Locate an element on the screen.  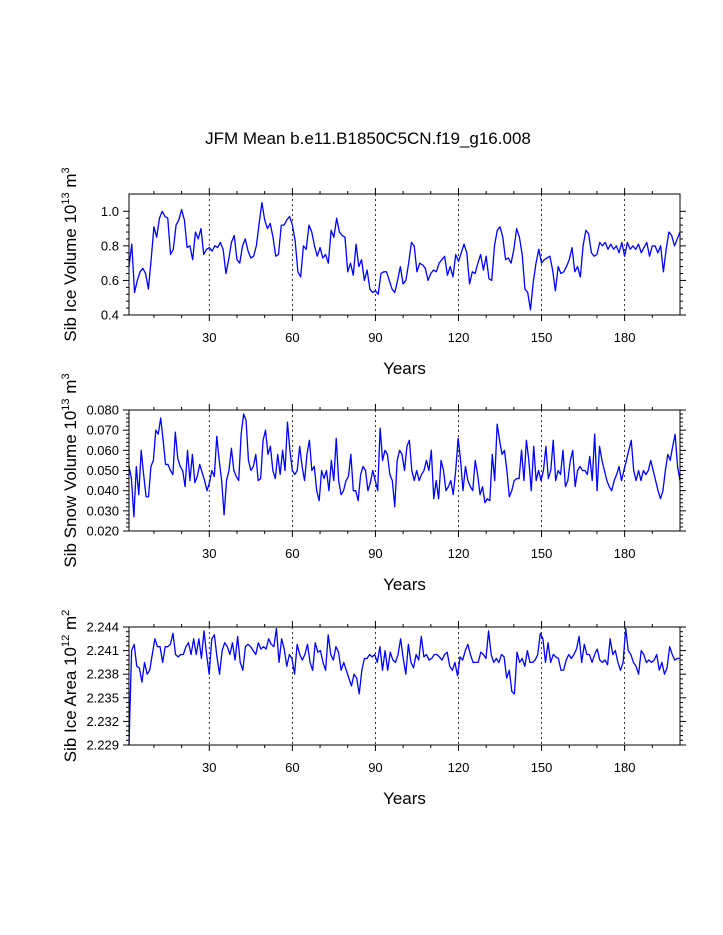
y-tick-label: 0.080 is located at coordinates (102, 410).